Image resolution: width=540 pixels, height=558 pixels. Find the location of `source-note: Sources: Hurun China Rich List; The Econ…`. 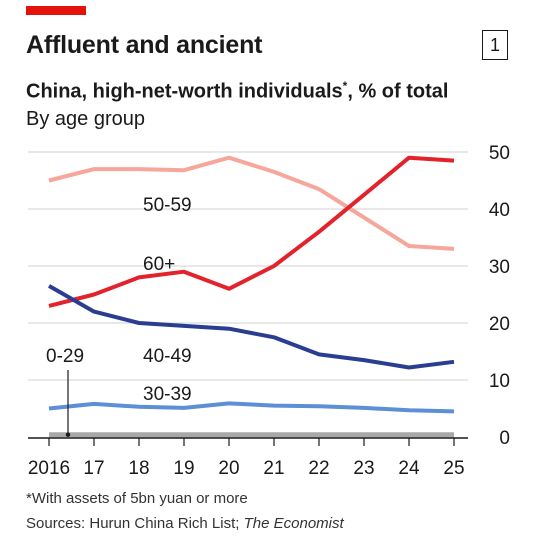

source-note: Sources: Hurun China Rich List; The Econ… is located at coordinates (185, 523).